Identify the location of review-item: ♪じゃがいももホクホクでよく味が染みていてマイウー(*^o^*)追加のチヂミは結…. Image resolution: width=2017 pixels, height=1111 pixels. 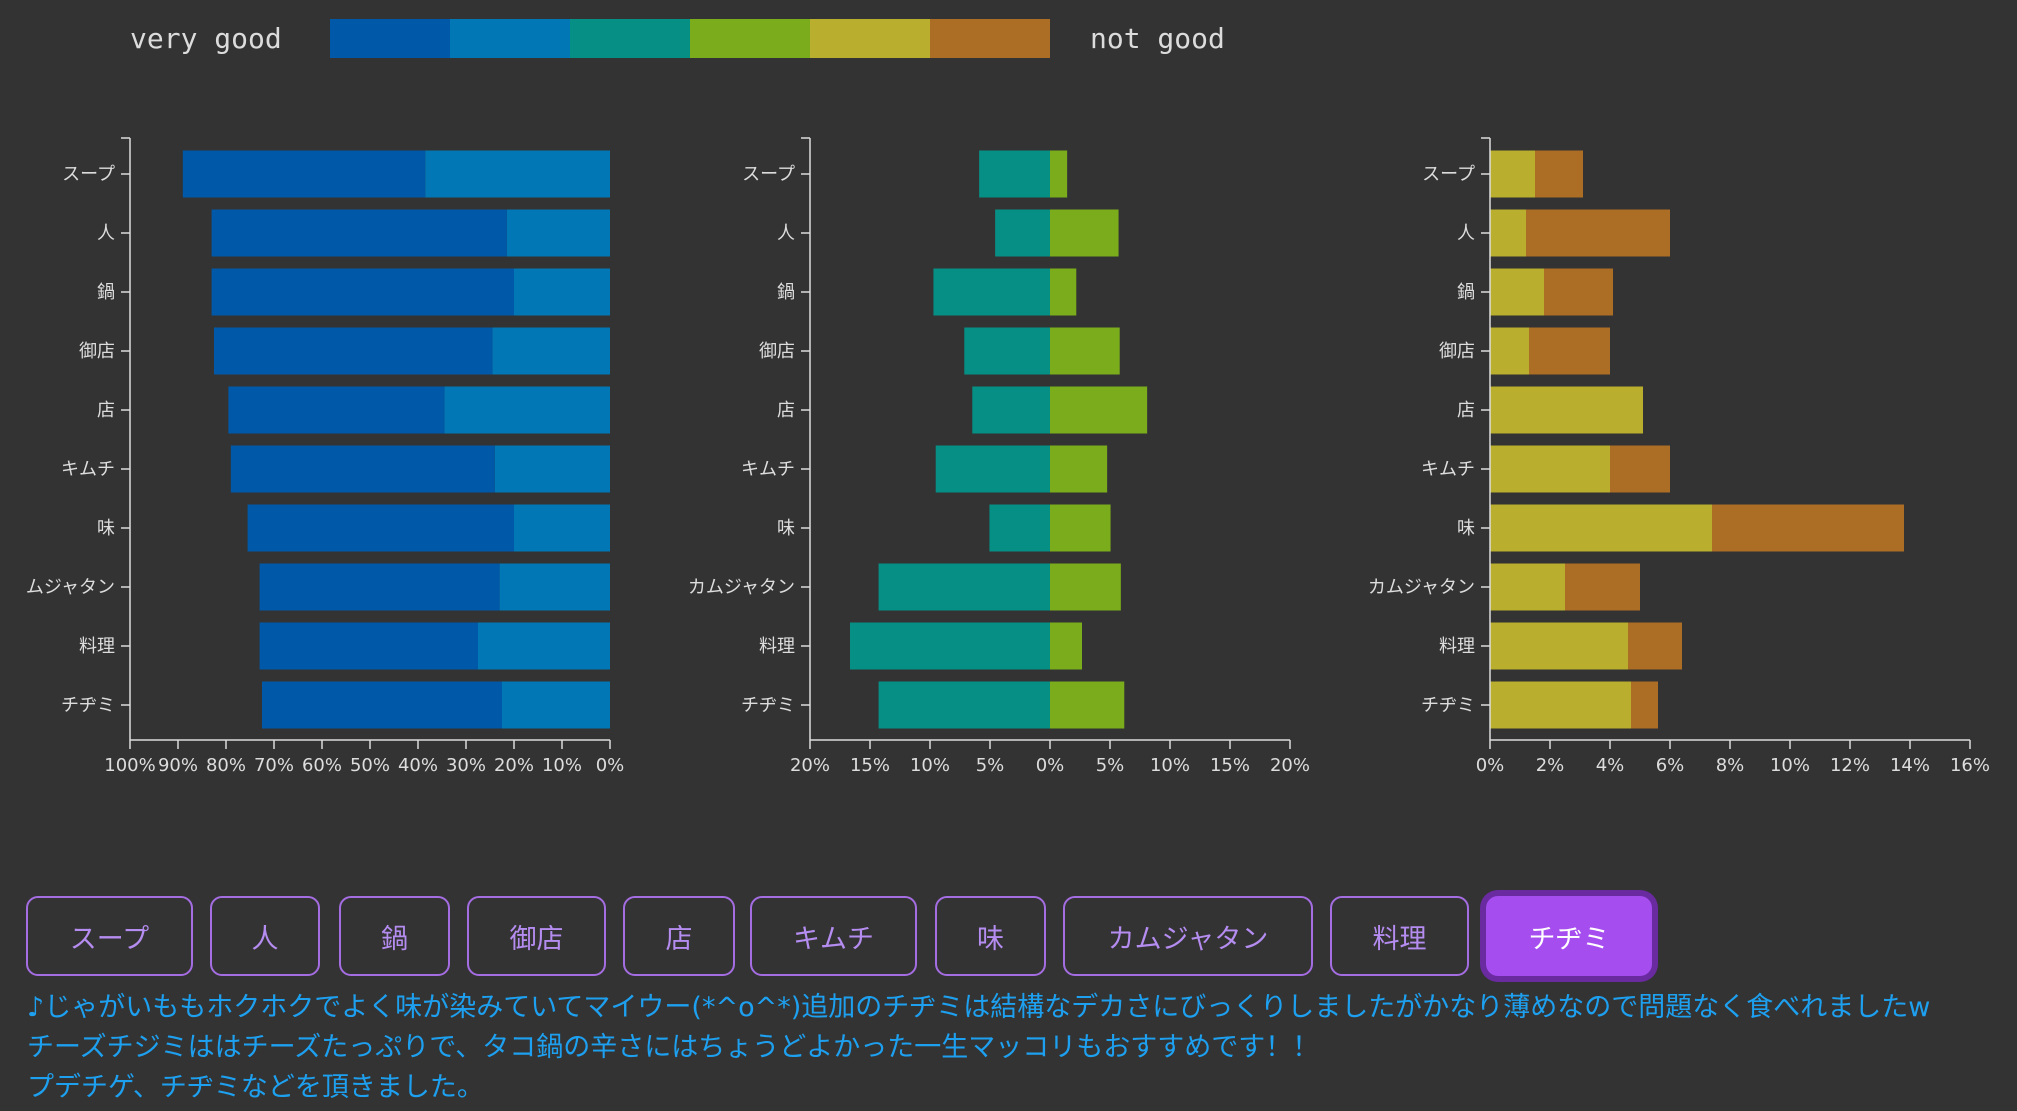
(1022, 1008).